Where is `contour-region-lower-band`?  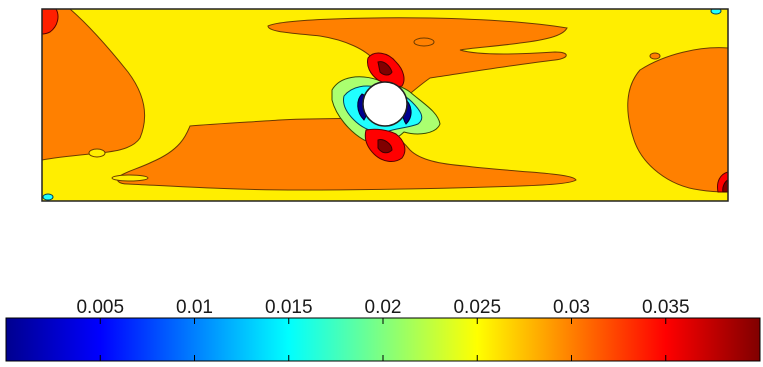
contour-region-lower-band is located at coordinates (347, 153).